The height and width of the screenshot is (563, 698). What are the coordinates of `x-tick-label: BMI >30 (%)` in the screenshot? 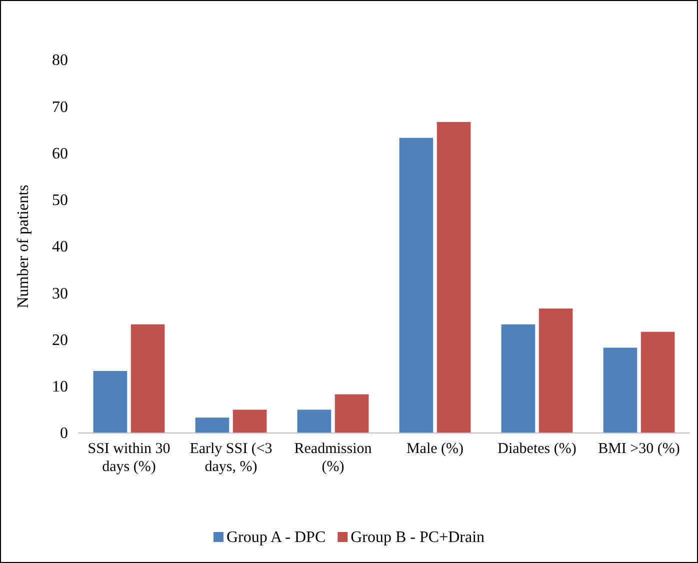 It's located at (639, 449).